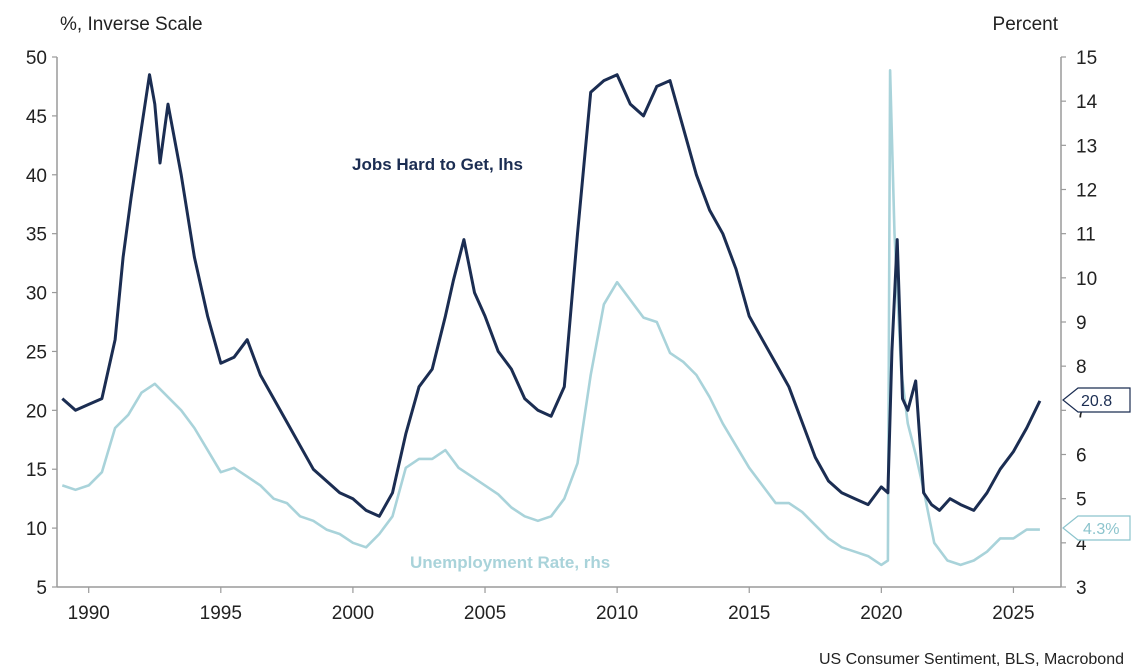 The width and height of the screenshot is (1134, 671). What do you see at coordinates (1081, 456) in the screenshot?
I see `right-tick-label: 6` at bounding box center [1081, 456].